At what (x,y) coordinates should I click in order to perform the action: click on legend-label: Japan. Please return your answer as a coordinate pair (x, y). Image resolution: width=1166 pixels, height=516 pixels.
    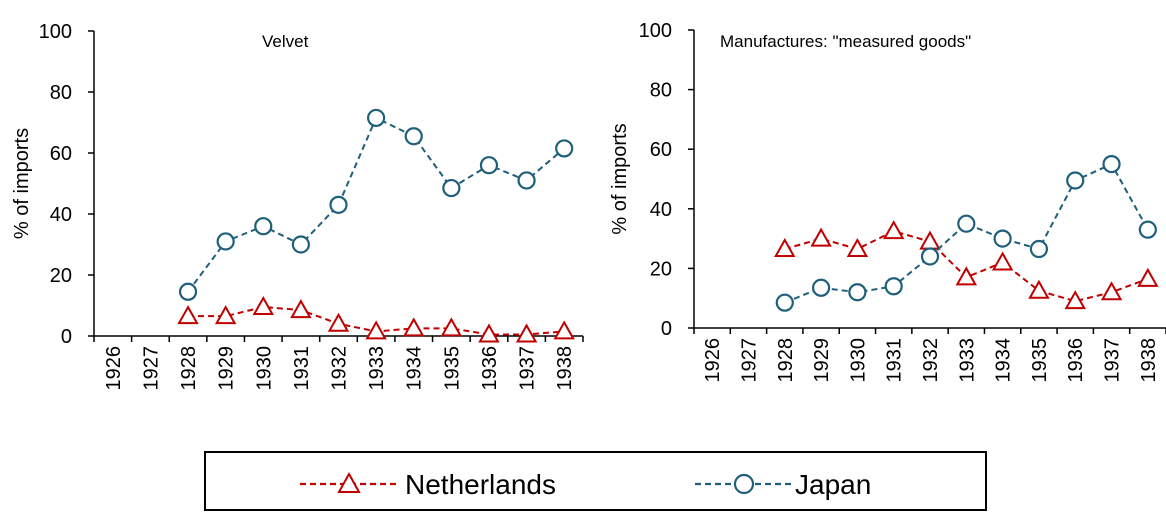
    Looking at the image, I should click on (833, 484).